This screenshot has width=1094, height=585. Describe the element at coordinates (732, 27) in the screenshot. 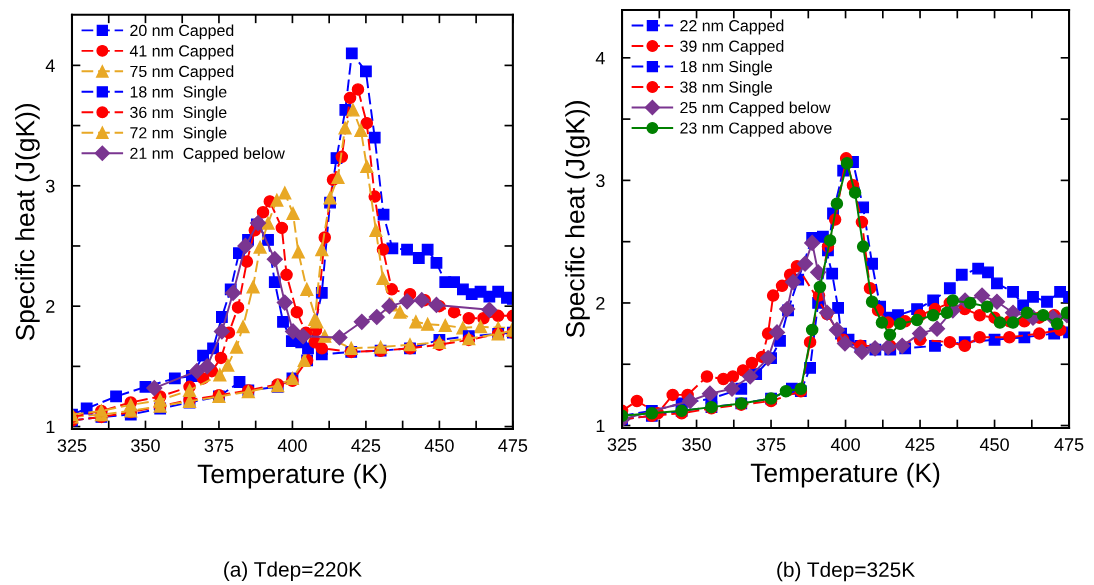

I see `legend-label: 22 nm Capped` at that location.